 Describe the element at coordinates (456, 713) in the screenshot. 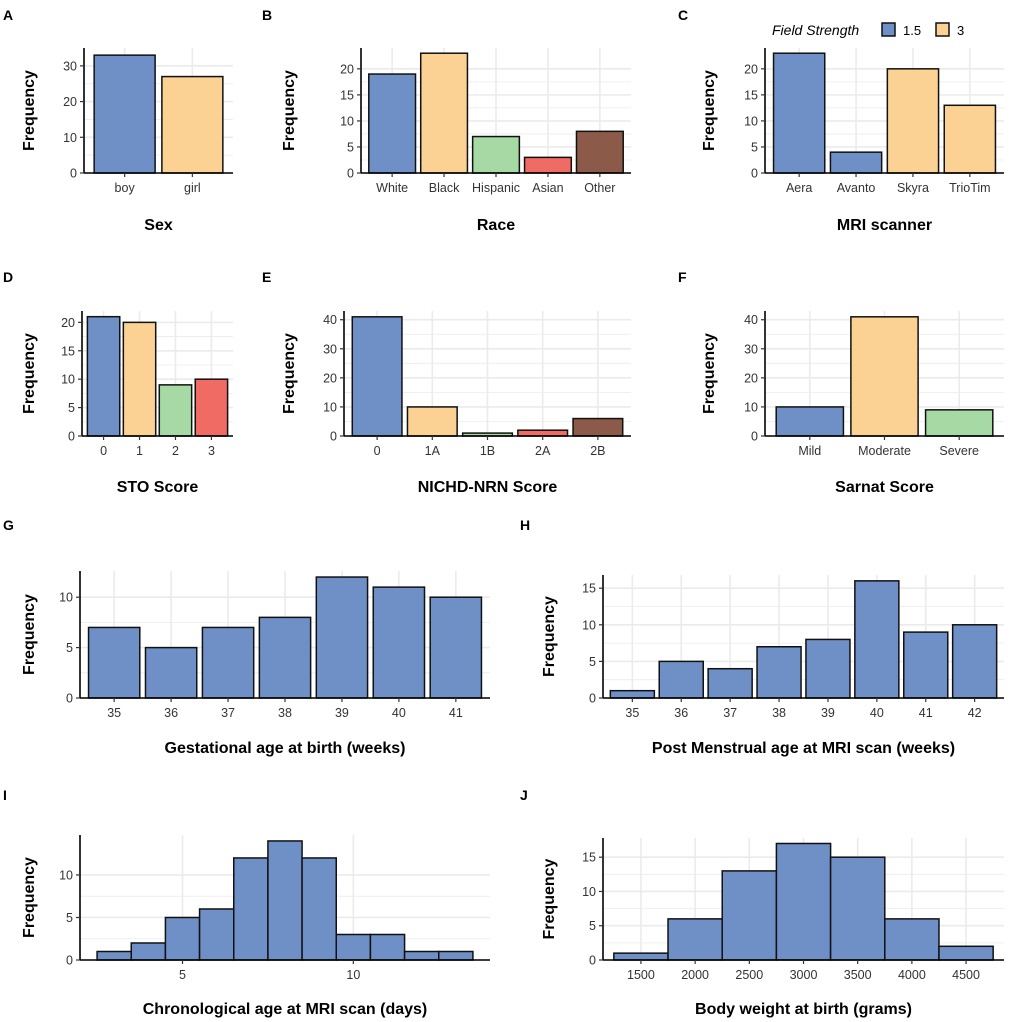

I see `panel-g-xtick-label: 41` at that location.